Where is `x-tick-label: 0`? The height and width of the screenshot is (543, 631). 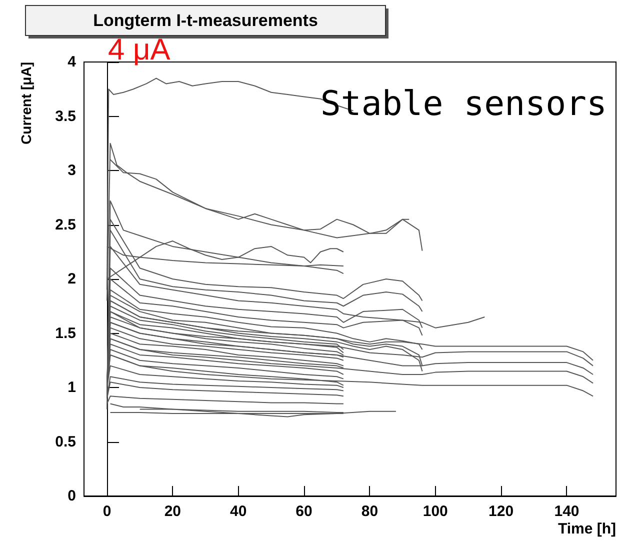 x-tick-label: 0 is located at coordinates (107, 511).